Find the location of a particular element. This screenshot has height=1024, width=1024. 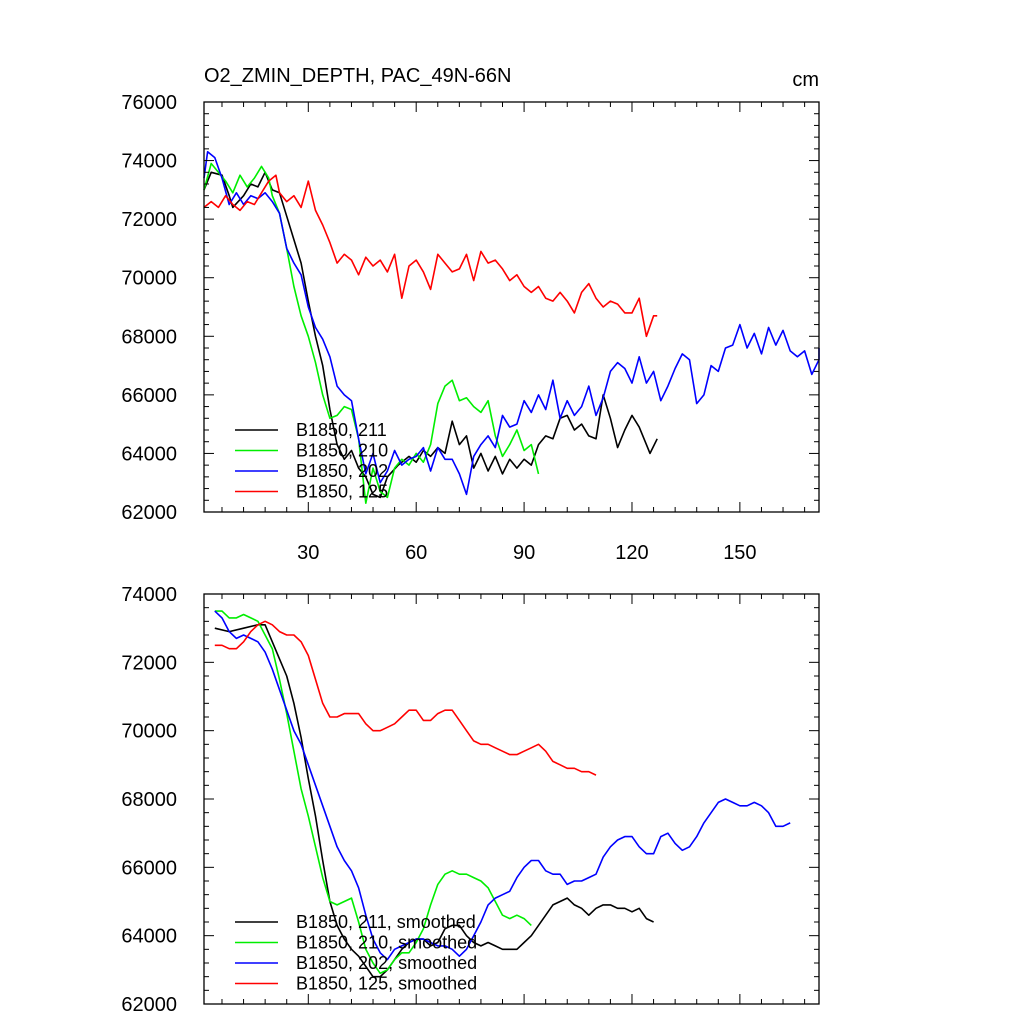

legend-label-1: B1850, 210, smoothed is located at coordinates (386, 943).